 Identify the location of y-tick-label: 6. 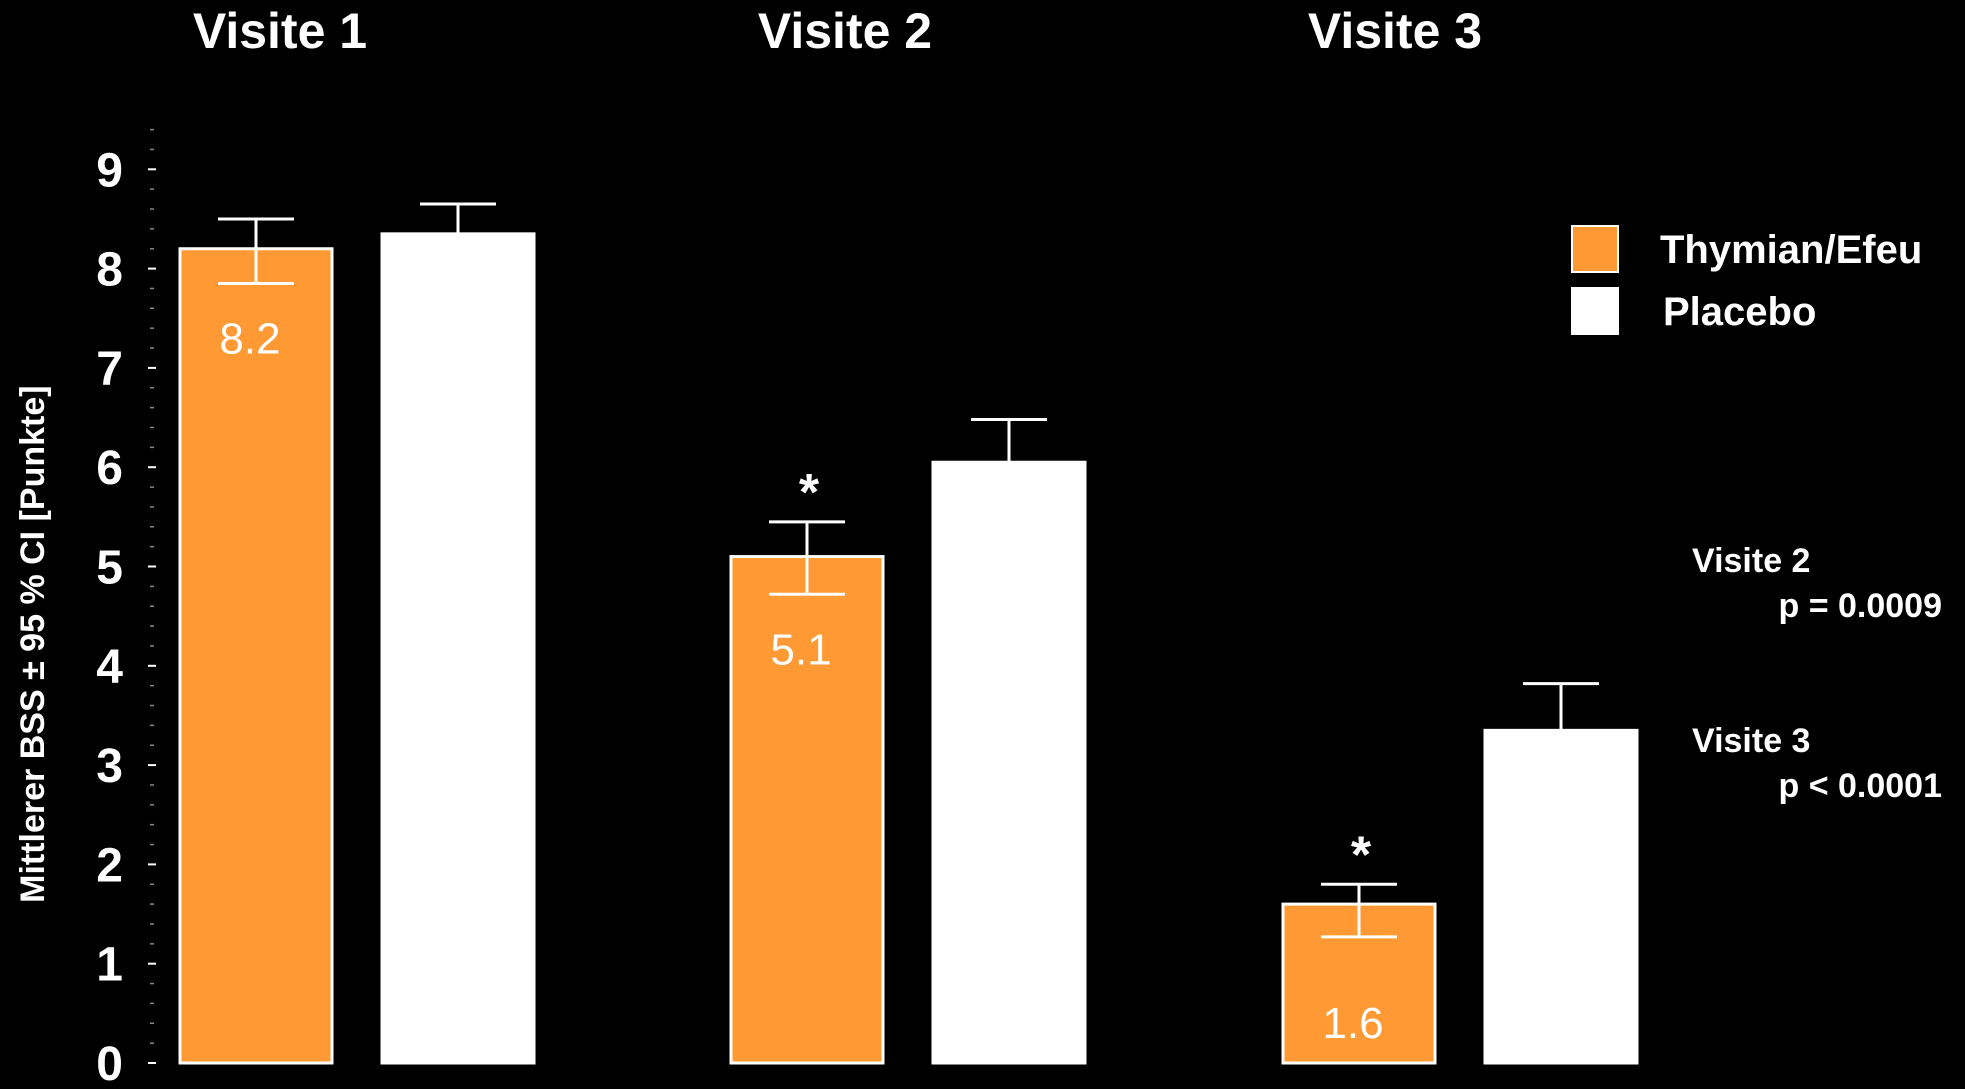
(109, 468).